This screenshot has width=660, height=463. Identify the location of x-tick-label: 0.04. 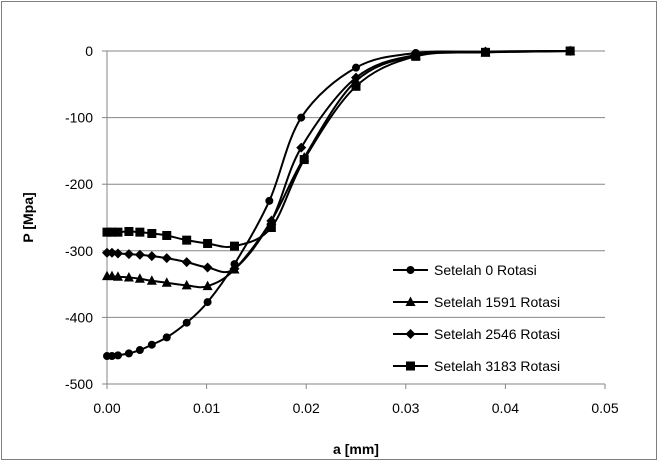
(505, 408).